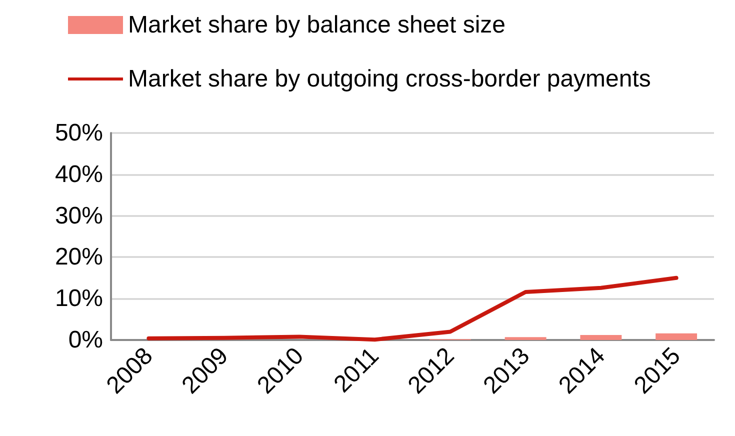 The width and height of the screenshot is (735, 436). I want to click on y-tick-label: 30%, so click(78, 216).